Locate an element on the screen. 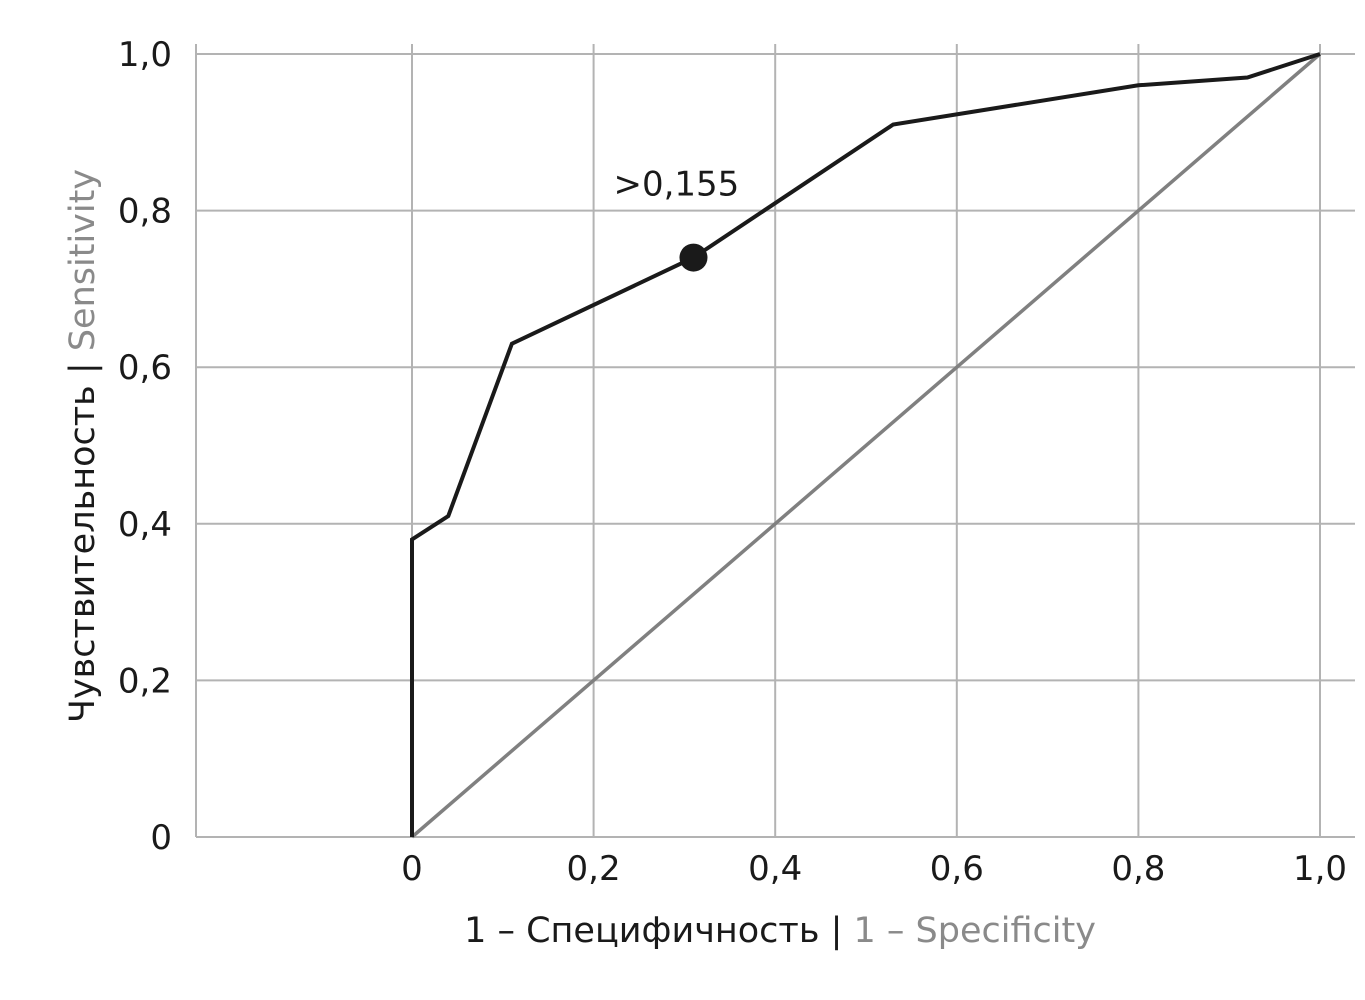  x-tick-label-3: 0,6 is located at coordinates (957, 869).